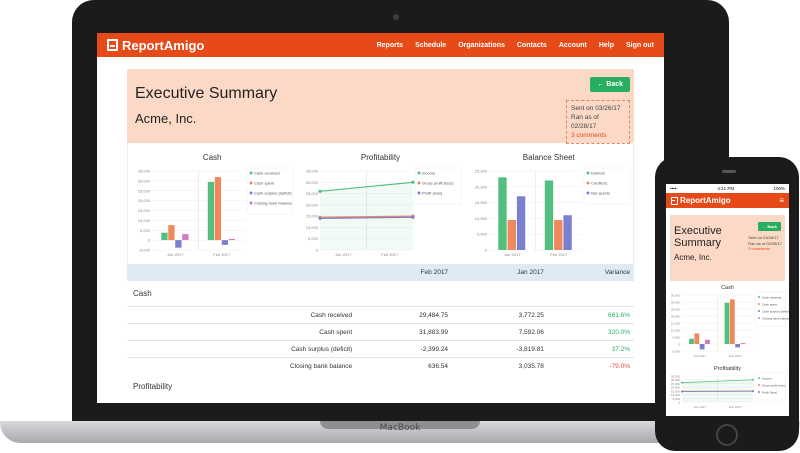  I want to click on row-feb: 29,484.75, so click(434, 315).